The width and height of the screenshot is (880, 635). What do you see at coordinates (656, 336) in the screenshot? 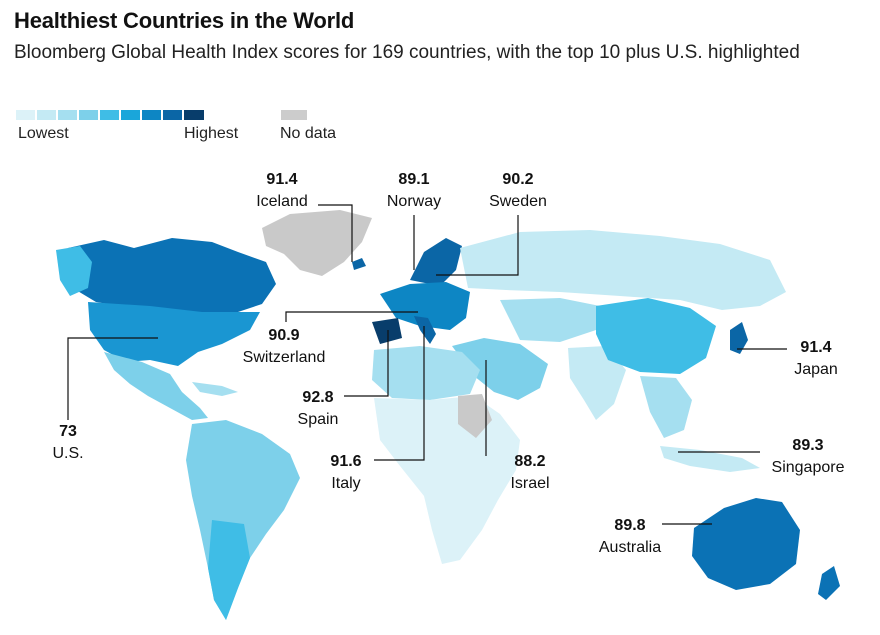
I see `region-china` at bounding box center [656, 336].